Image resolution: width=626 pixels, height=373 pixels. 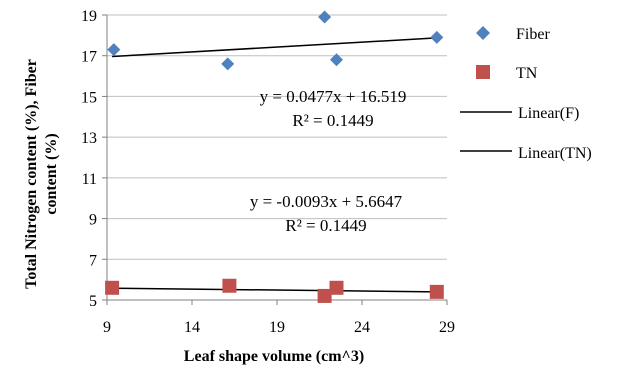 What do you see at coordinates (31, 174) in the screenshot?
I see `y-axis-title-line1: Total Nitrogen content (%), Fiber` at bounding box center [31, 174].